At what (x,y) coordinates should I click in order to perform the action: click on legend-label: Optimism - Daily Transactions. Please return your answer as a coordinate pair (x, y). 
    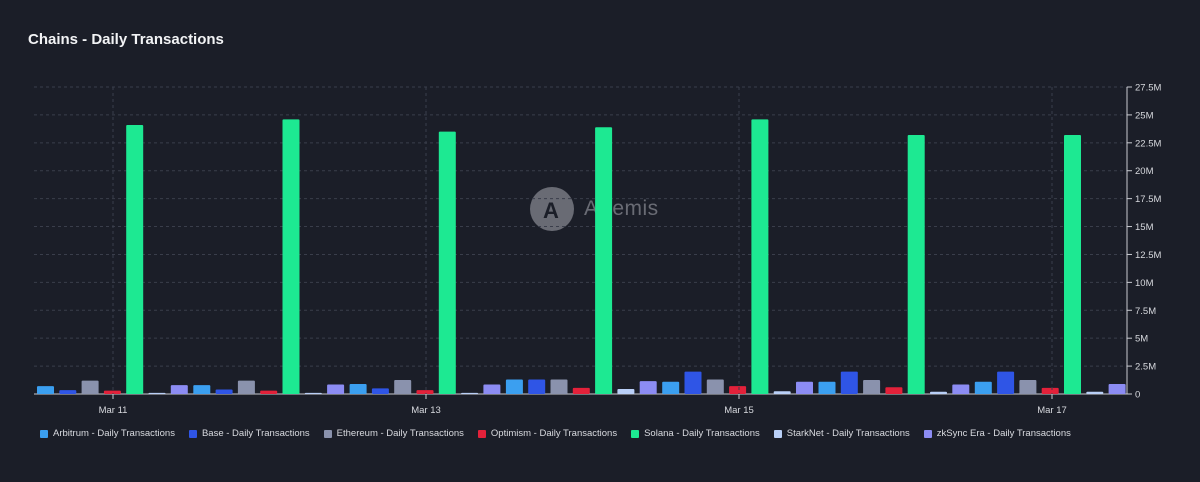
    Looking at the image, I should click on (554, 433).